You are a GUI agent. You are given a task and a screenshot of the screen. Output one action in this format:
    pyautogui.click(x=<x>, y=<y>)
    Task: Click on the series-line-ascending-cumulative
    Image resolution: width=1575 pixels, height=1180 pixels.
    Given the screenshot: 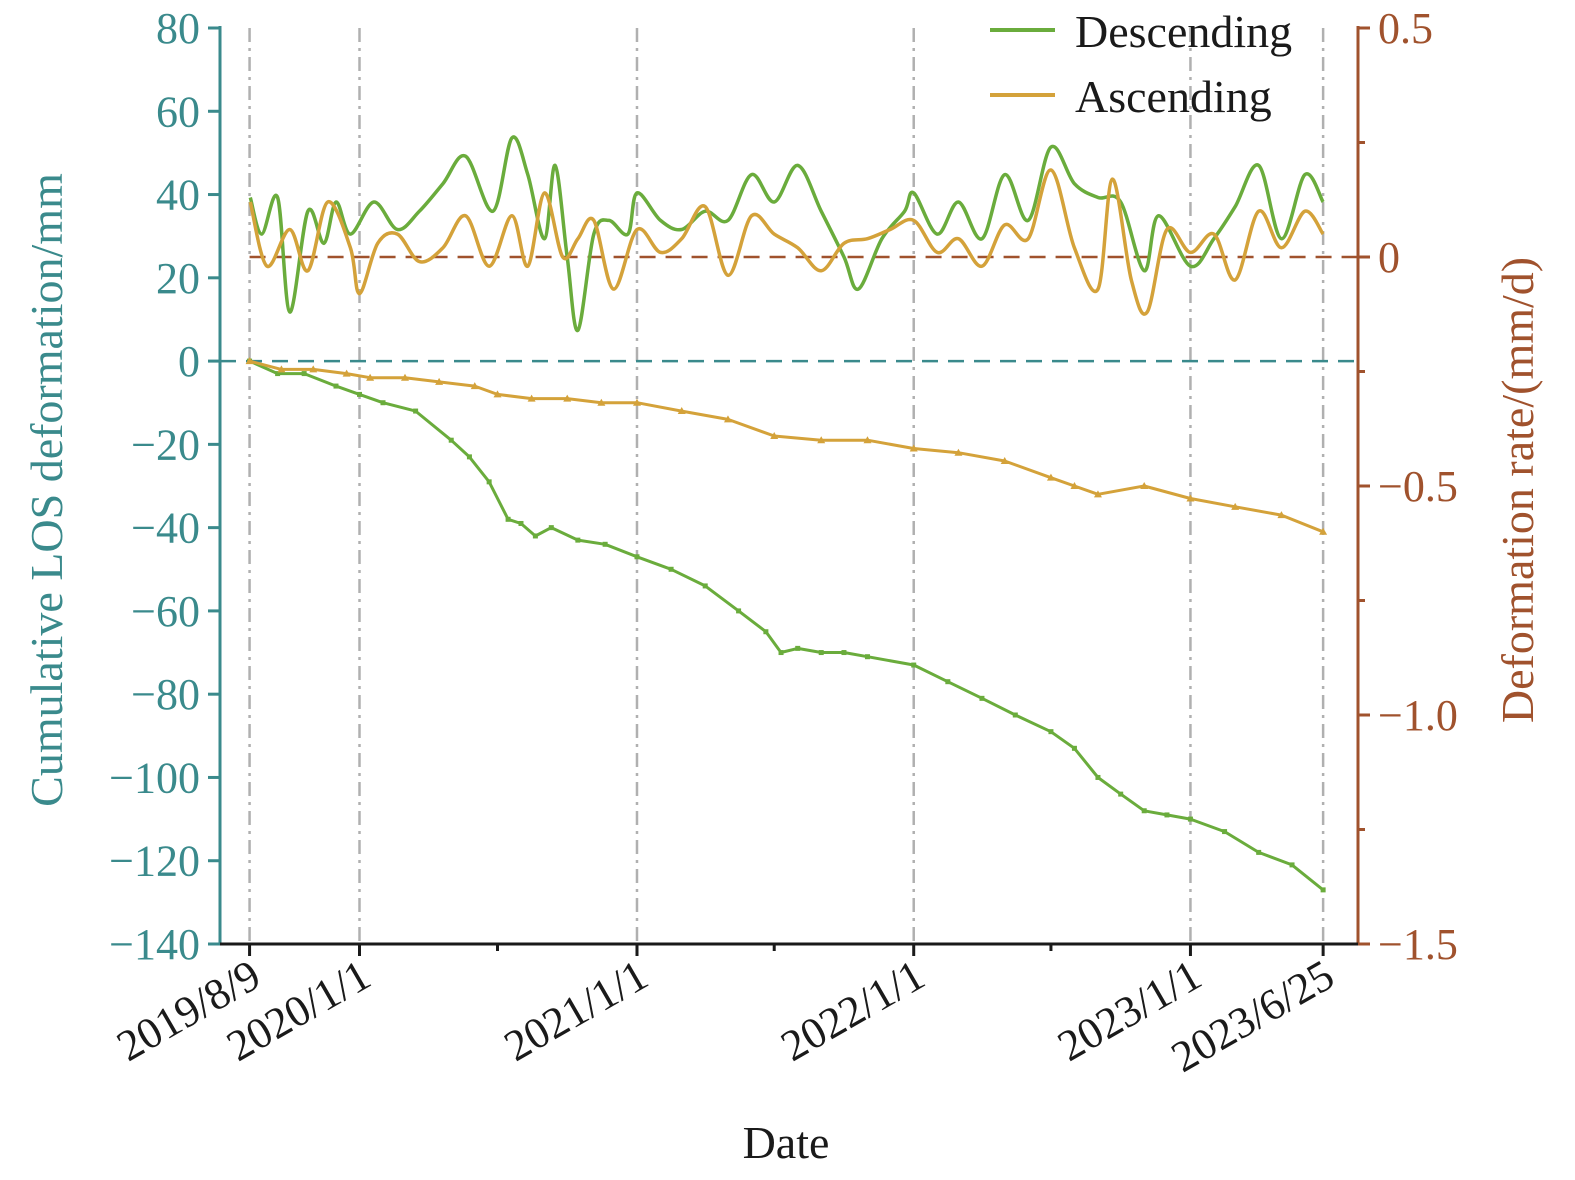 What is the action you would take?
    pyautogui.click(x=786, y=446)
    